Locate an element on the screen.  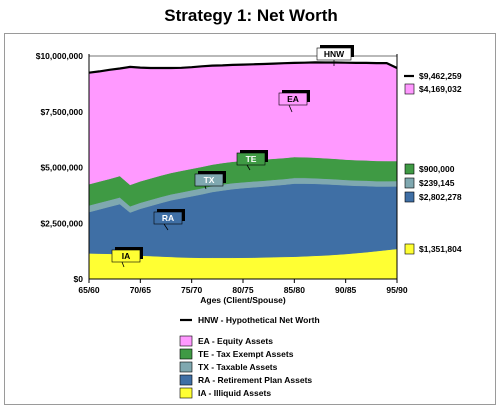
callout-te-label: TE is located at coordinates (251, 159).